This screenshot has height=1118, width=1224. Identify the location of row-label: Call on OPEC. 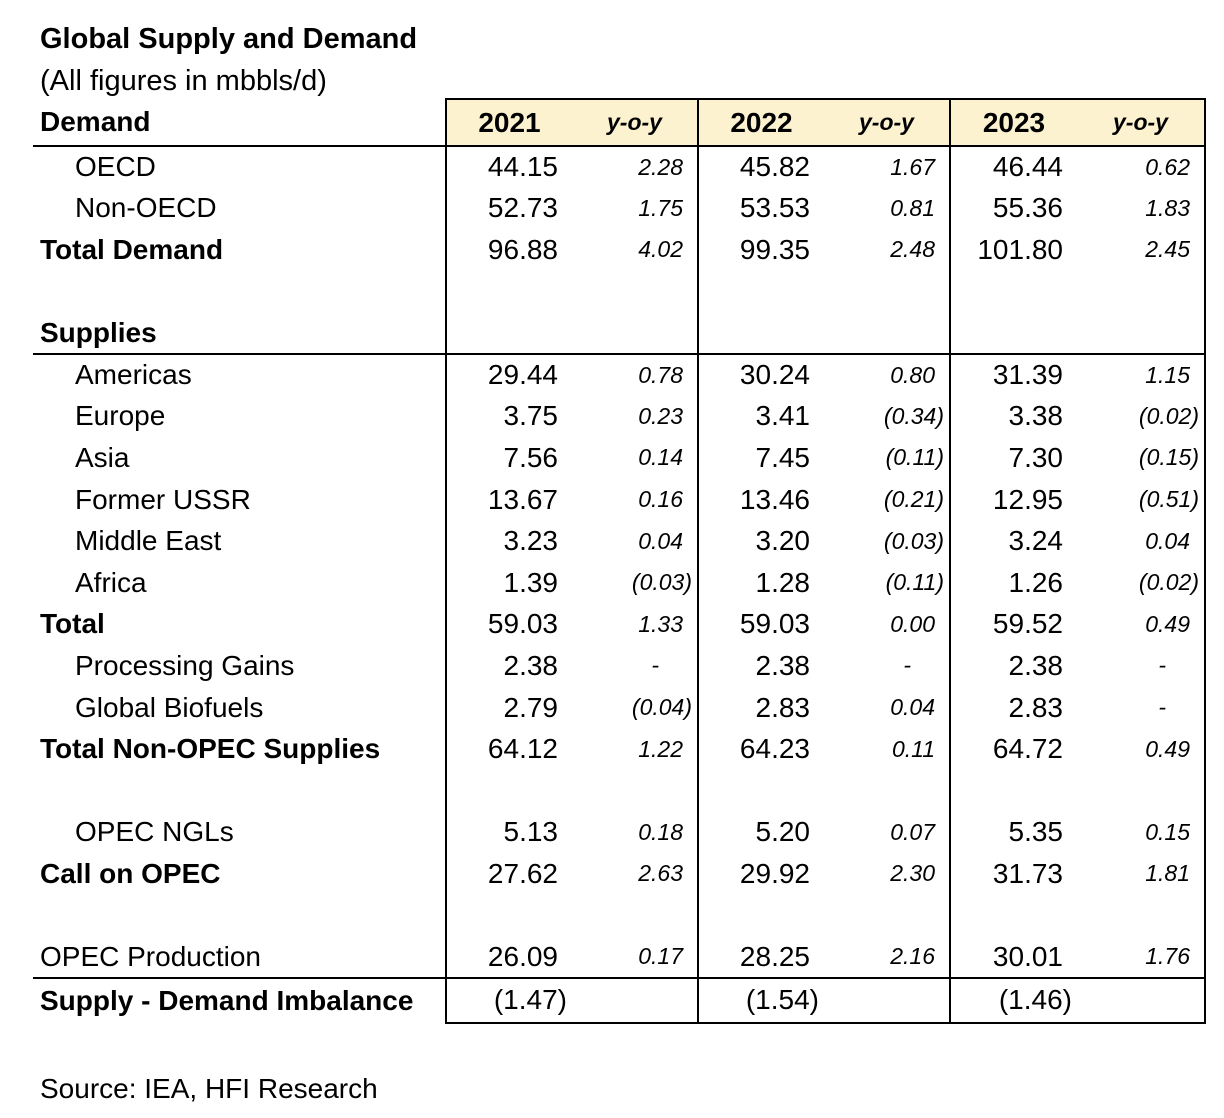
(130, 873).